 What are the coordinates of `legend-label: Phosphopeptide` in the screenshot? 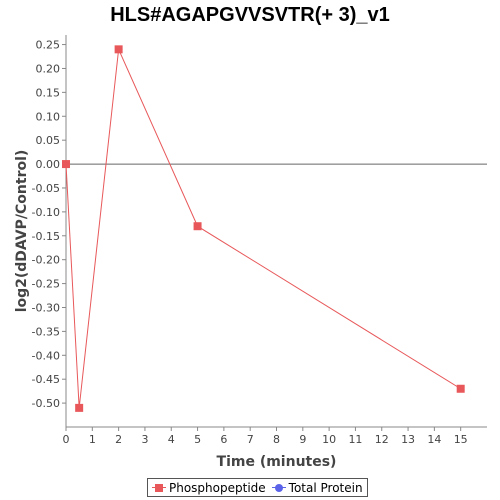 It's located at (217, 487).